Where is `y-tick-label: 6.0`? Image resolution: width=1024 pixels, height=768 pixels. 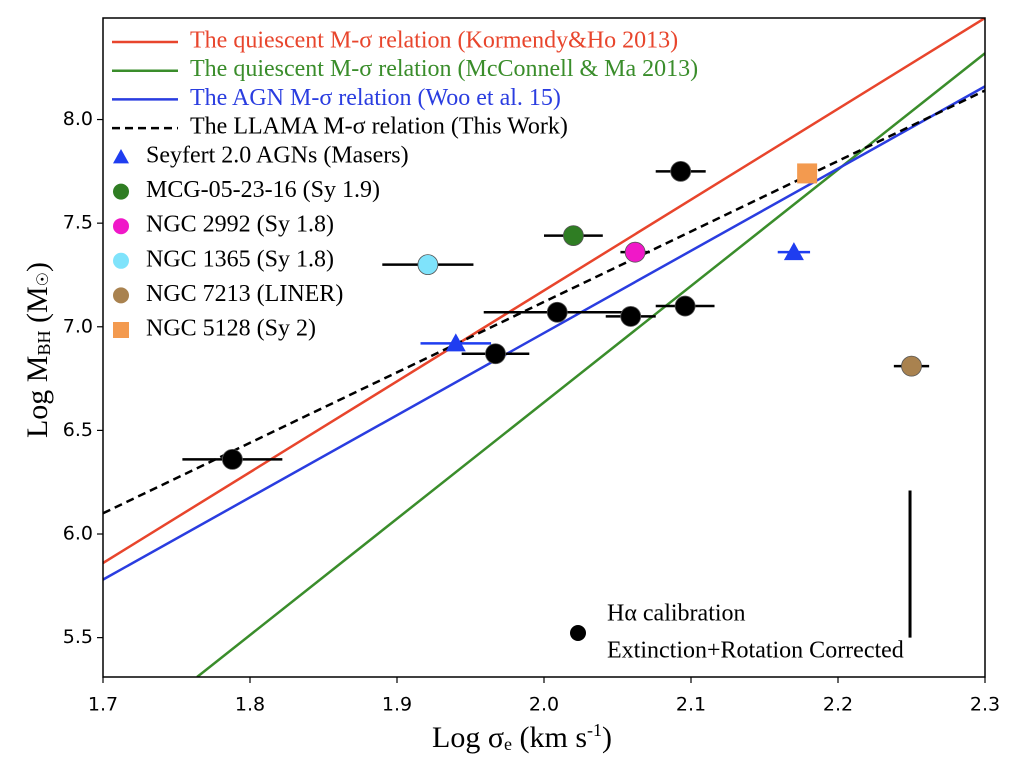 y-tick-label: 6.0 is located at coordinates (78, 534).